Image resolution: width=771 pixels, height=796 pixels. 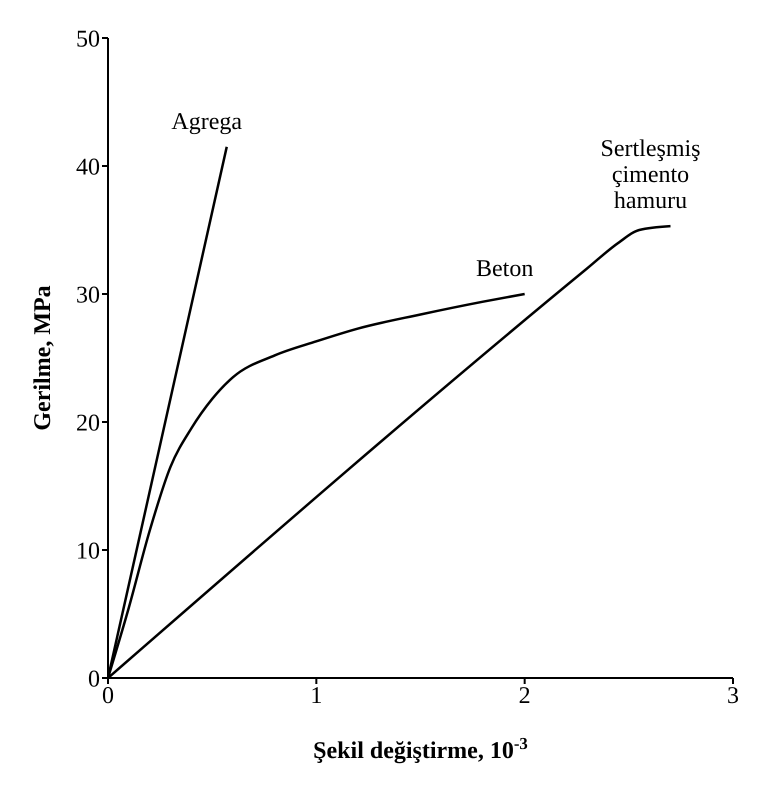 What do you see at coordinates (733, 696) in the screenshot?
I see `x-tick-label: 3` at bounding box center [733, 696].